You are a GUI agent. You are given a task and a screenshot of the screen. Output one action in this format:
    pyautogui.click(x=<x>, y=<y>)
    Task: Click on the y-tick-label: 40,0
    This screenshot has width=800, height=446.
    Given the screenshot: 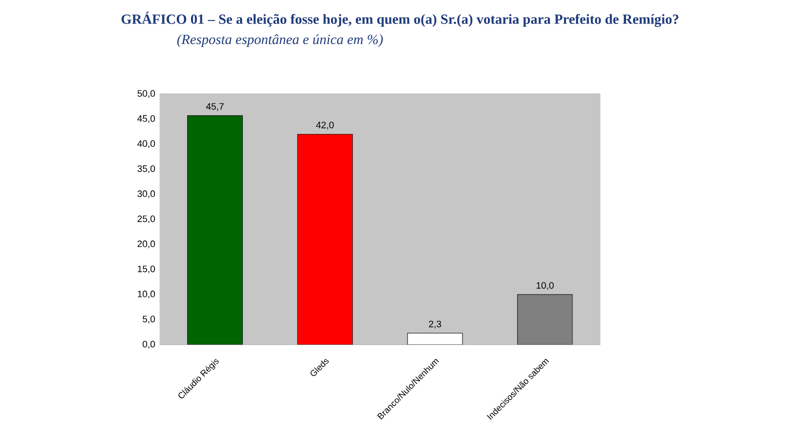 What is the action you would take?
    pyautogui.click(x=146, y=144)
    